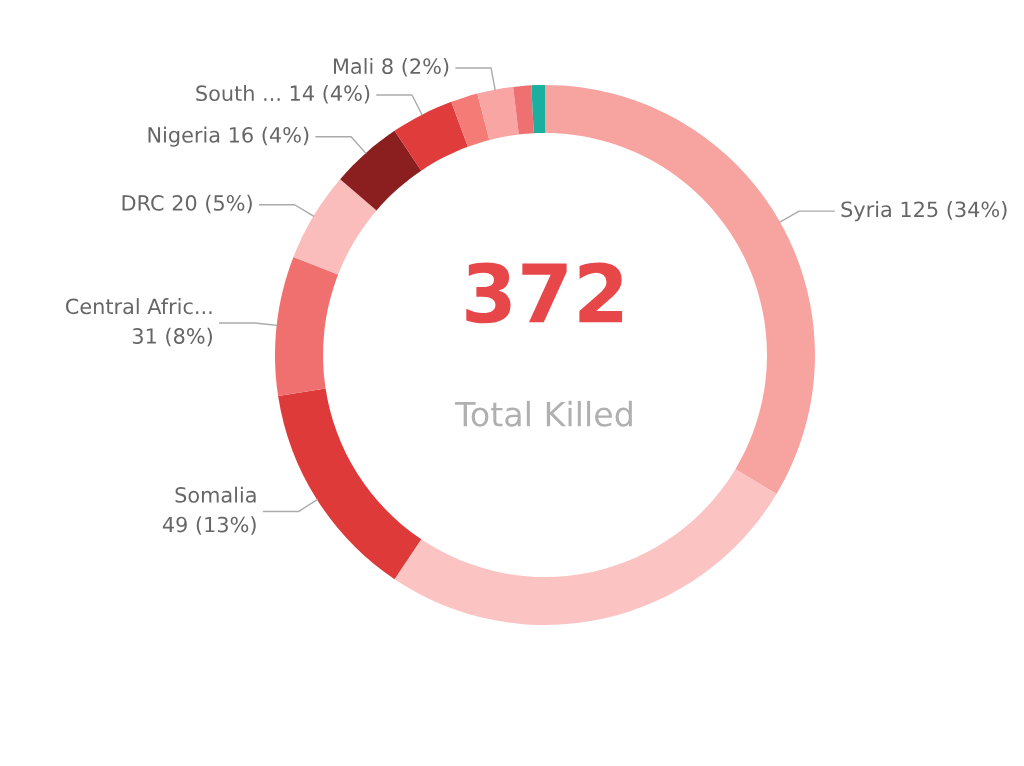  What do you see at coordinates (187, 204) in the screenshot?
I see `slice-label: DRC 20 (5%)` at bounding box center [187, 204].